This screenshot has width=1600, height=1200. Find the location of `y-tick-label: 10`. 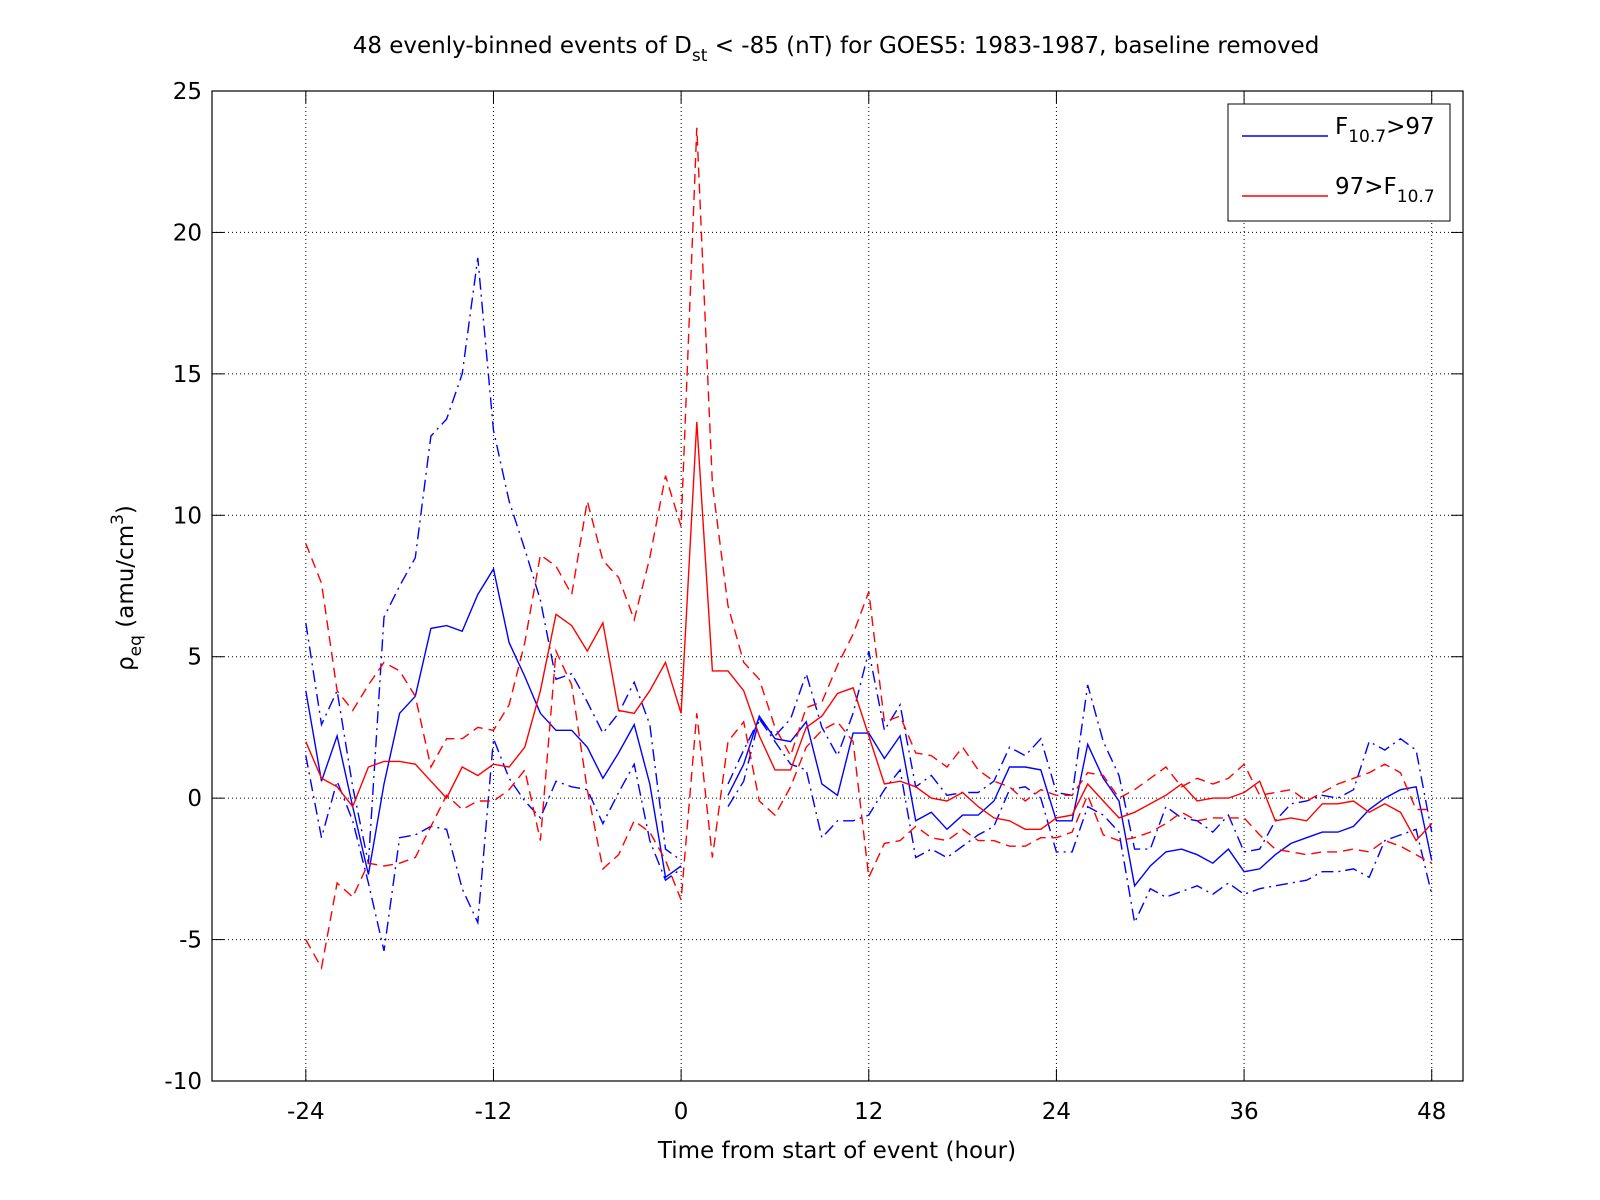

y-tick-label: 10 is located at coordinates (187, 516).